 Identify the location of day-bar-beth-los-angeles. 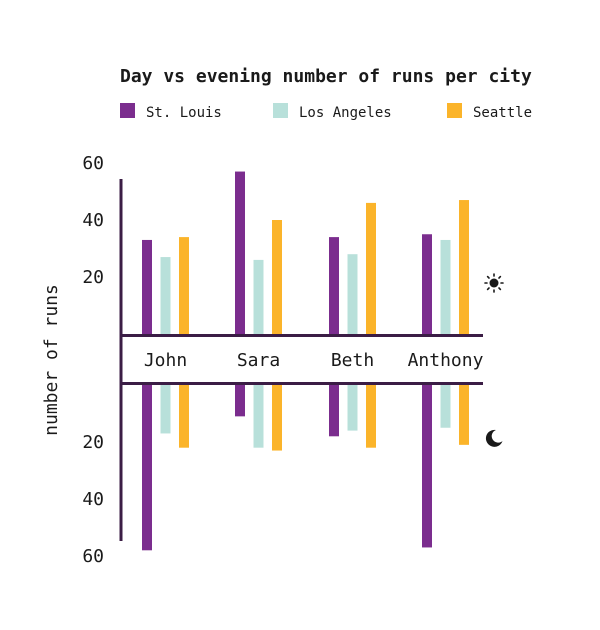
(352, 294).